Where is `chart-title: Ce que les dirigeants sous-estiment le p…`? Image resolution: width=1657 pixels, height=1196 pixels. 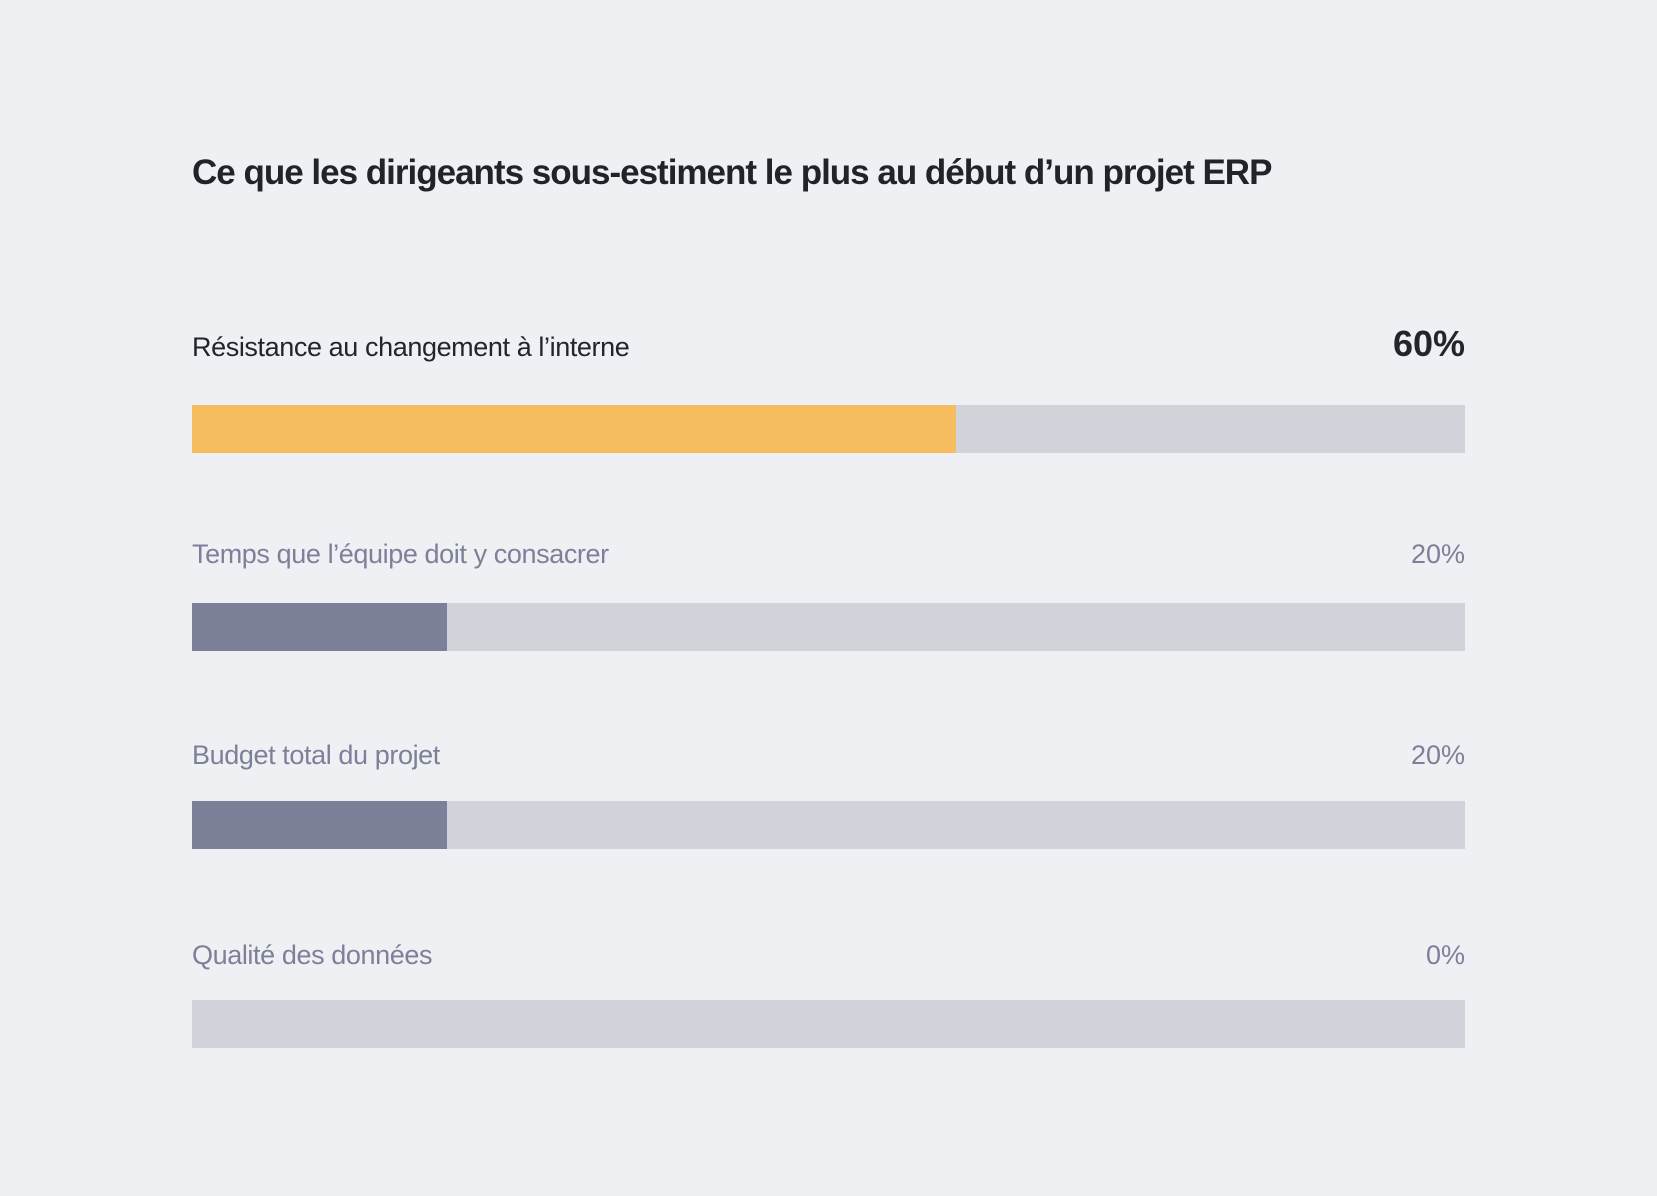 chart-title: Ce que les dirigeants sous-estiment le p… is located at coordinates (732, 172).